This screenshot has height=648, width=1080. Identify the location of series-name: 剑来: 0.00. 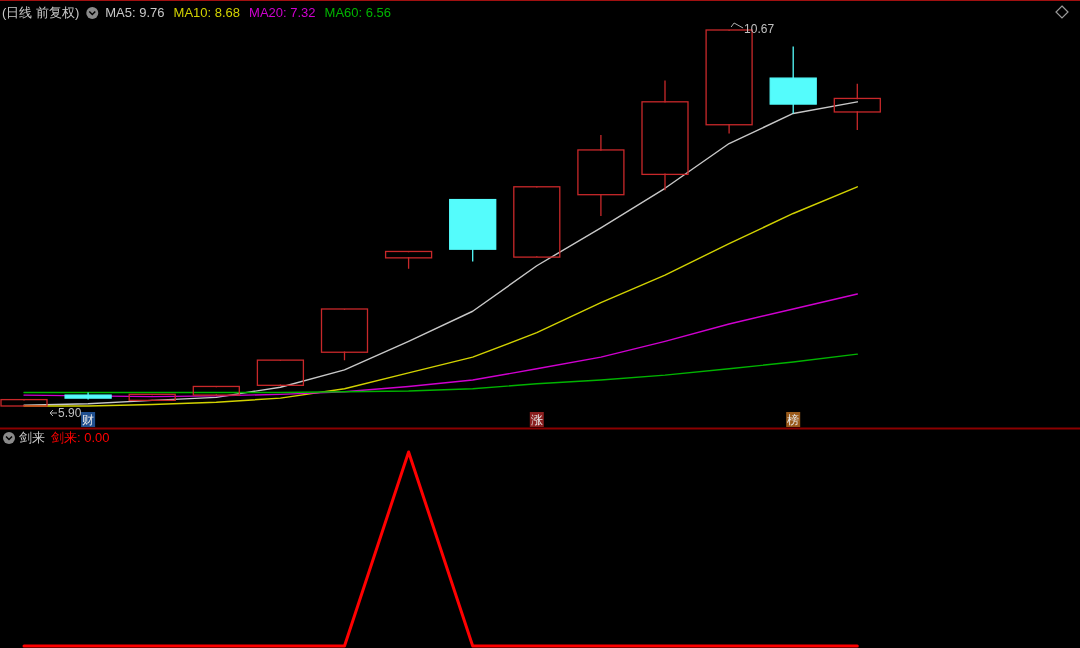
(80, 437).